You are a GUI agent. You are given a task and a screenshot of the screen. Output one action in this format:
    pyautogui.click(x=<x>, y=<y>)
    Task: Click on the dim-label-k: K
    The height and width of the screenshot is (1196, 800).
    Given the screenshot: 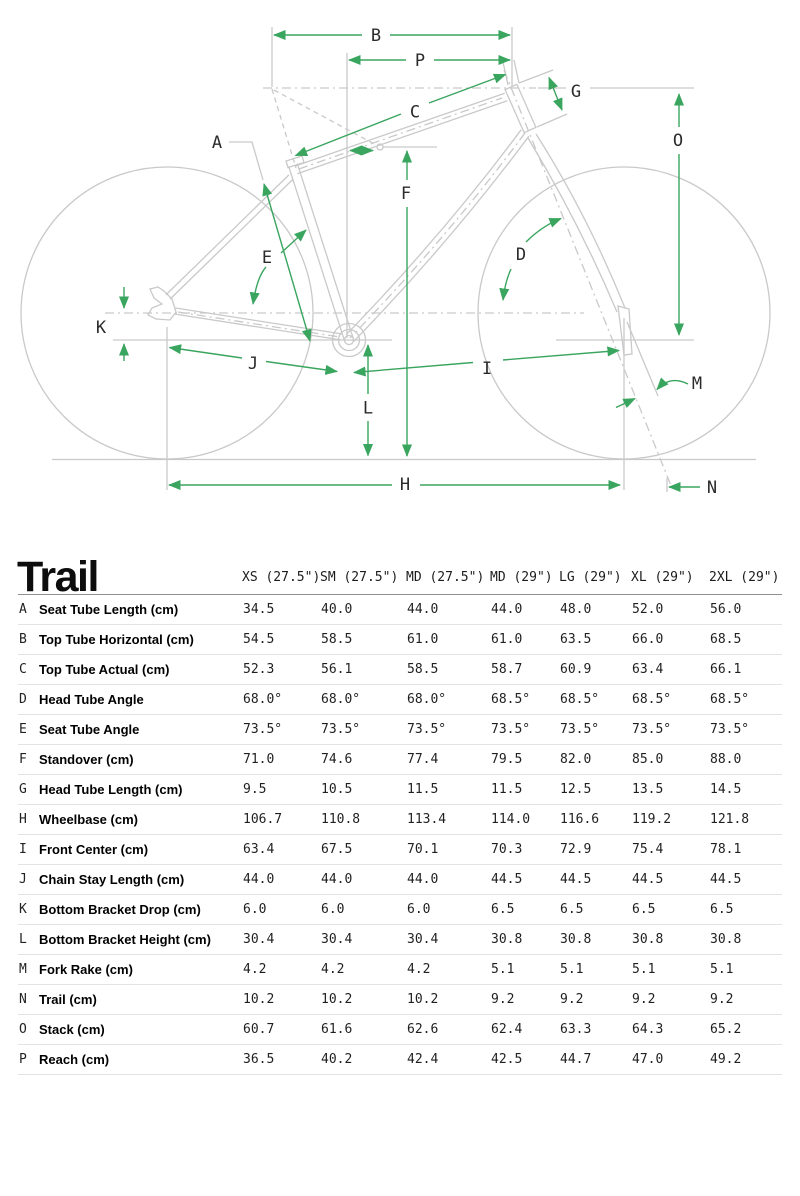 What is the action you would take?
    pyautogui.click(x=101, y=328)
    